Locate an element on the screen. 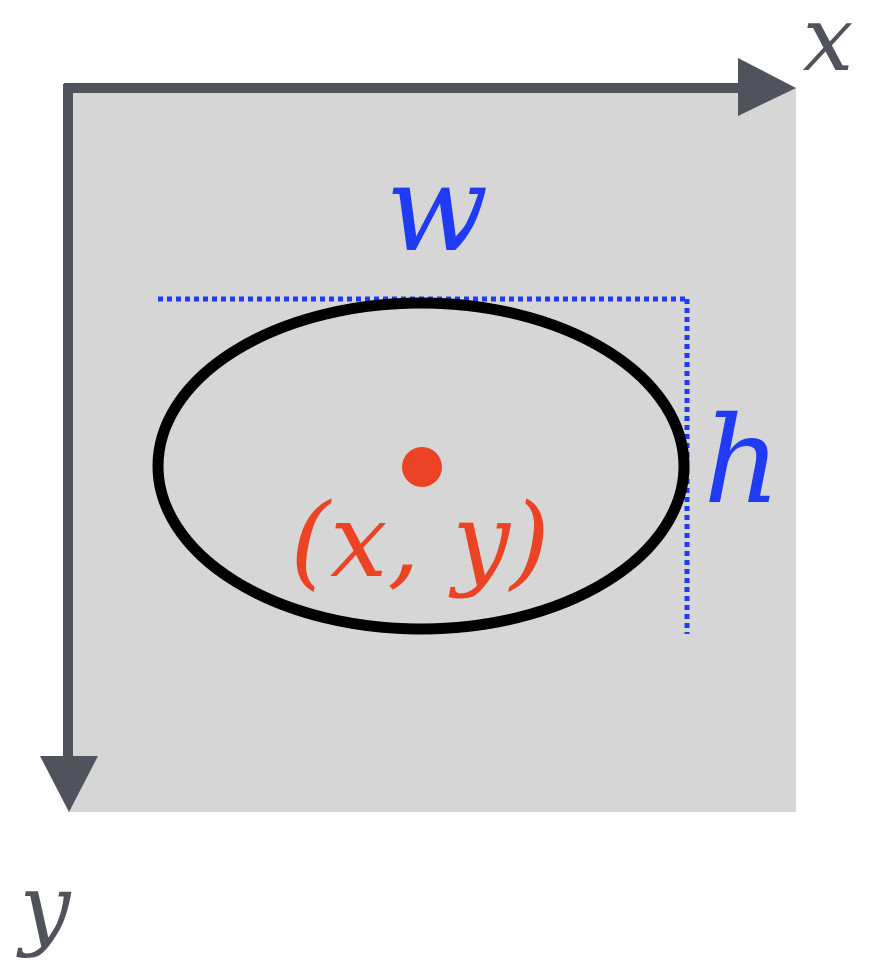 Image resolution: width=874 pixels, height=970 pixels. y-axis is located at coordinates (69, 448).